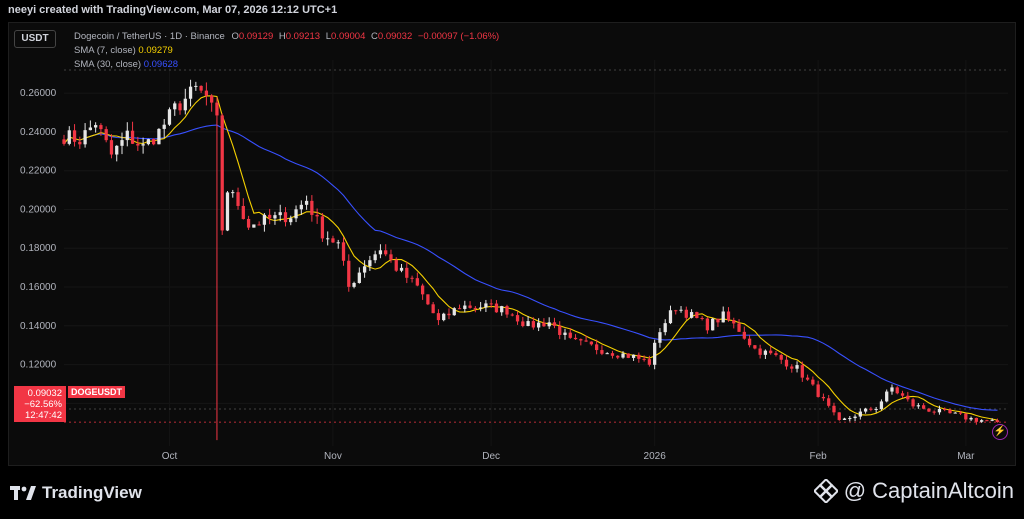 Image resolution: width=1024 pixels, height=519 pixels. Describe the element at coordinates (348, 36) in the screenshot. I see `low-value: 0.09004` at that location.